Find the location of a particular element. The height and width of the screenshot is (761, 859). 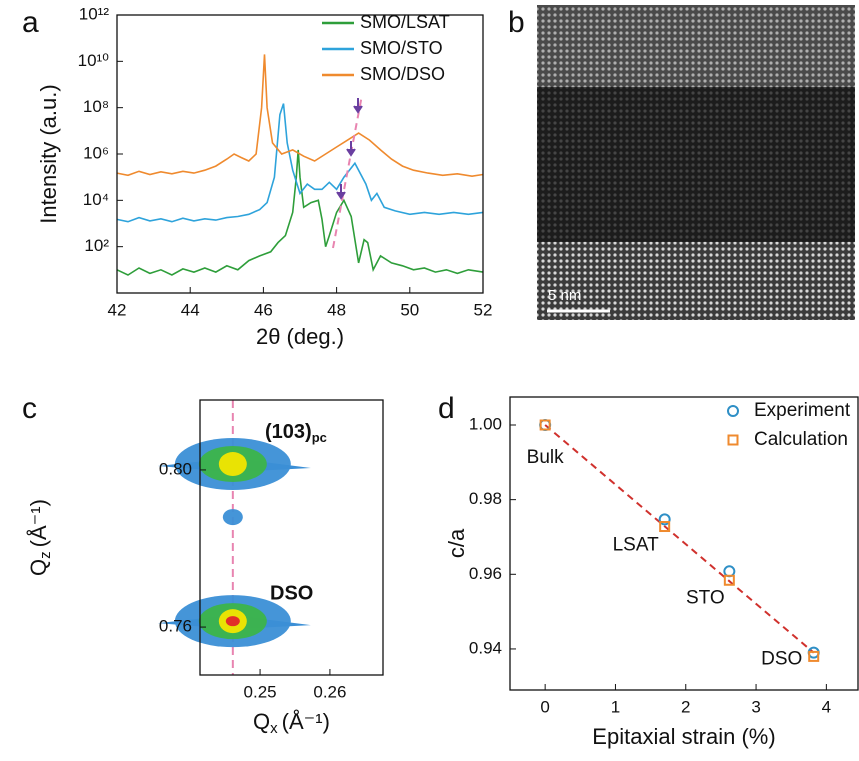

point-label: DSO is located at coordinates (781, 659).